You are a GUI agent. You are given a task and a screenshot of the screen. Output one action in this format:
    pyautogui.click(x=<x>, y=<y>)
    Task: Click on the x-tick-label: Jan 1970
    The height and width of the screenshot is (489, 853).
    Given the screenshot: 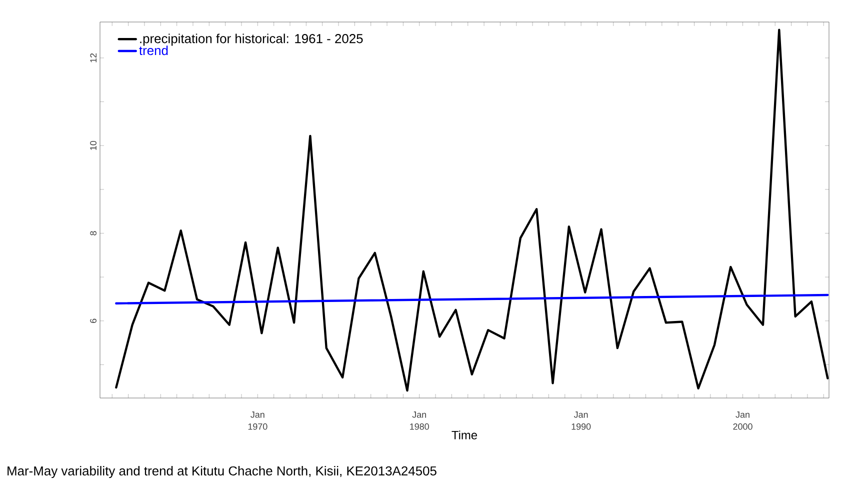 What is the action you would take?
    pyautogui.click(x=258, y=421)
    